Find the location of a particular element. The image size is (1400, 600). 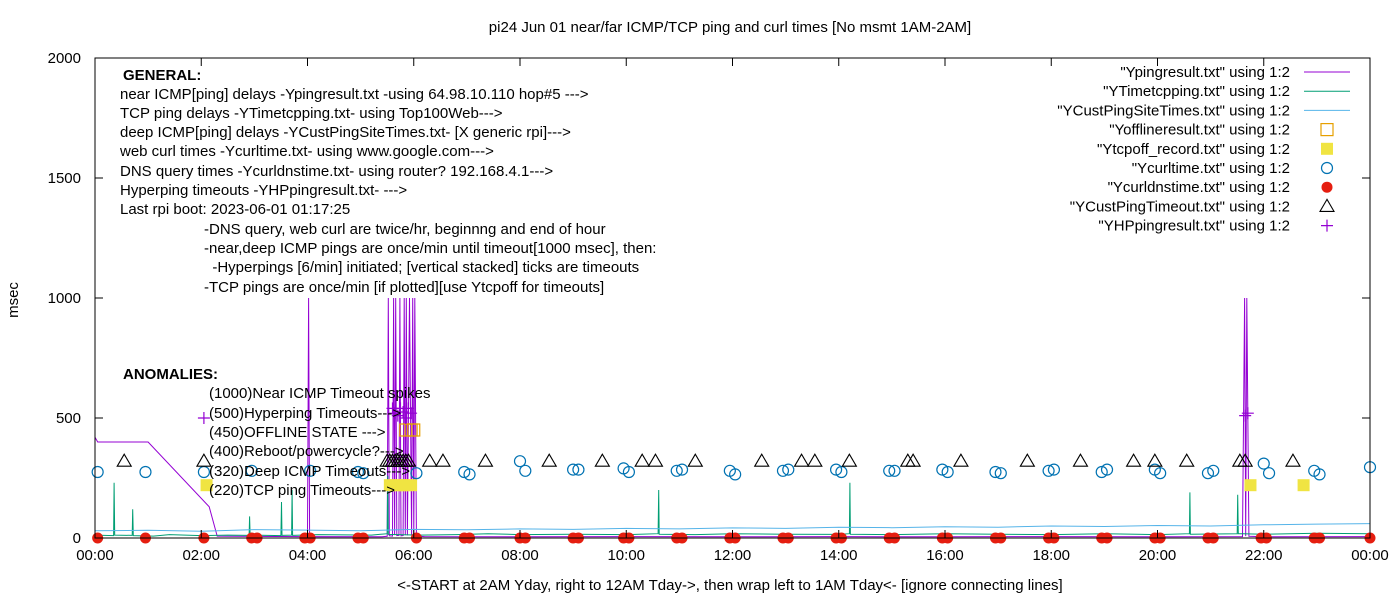

legend-label: "YHPpingresult.txt" using 1:2 is located at coordinates (1194, 226).